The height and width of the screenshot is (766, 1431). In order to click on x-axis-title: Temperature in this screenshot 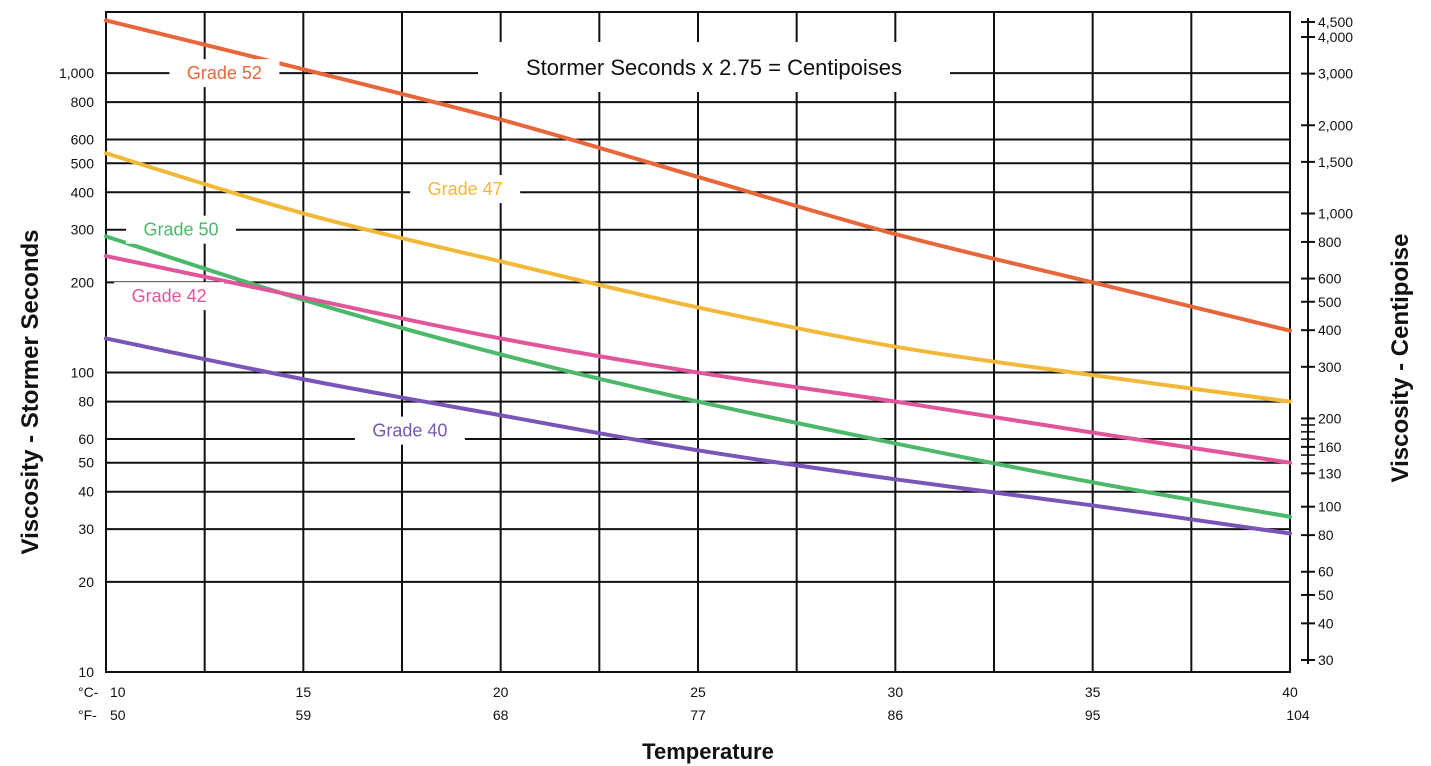, I will do `click(708, 751)`.